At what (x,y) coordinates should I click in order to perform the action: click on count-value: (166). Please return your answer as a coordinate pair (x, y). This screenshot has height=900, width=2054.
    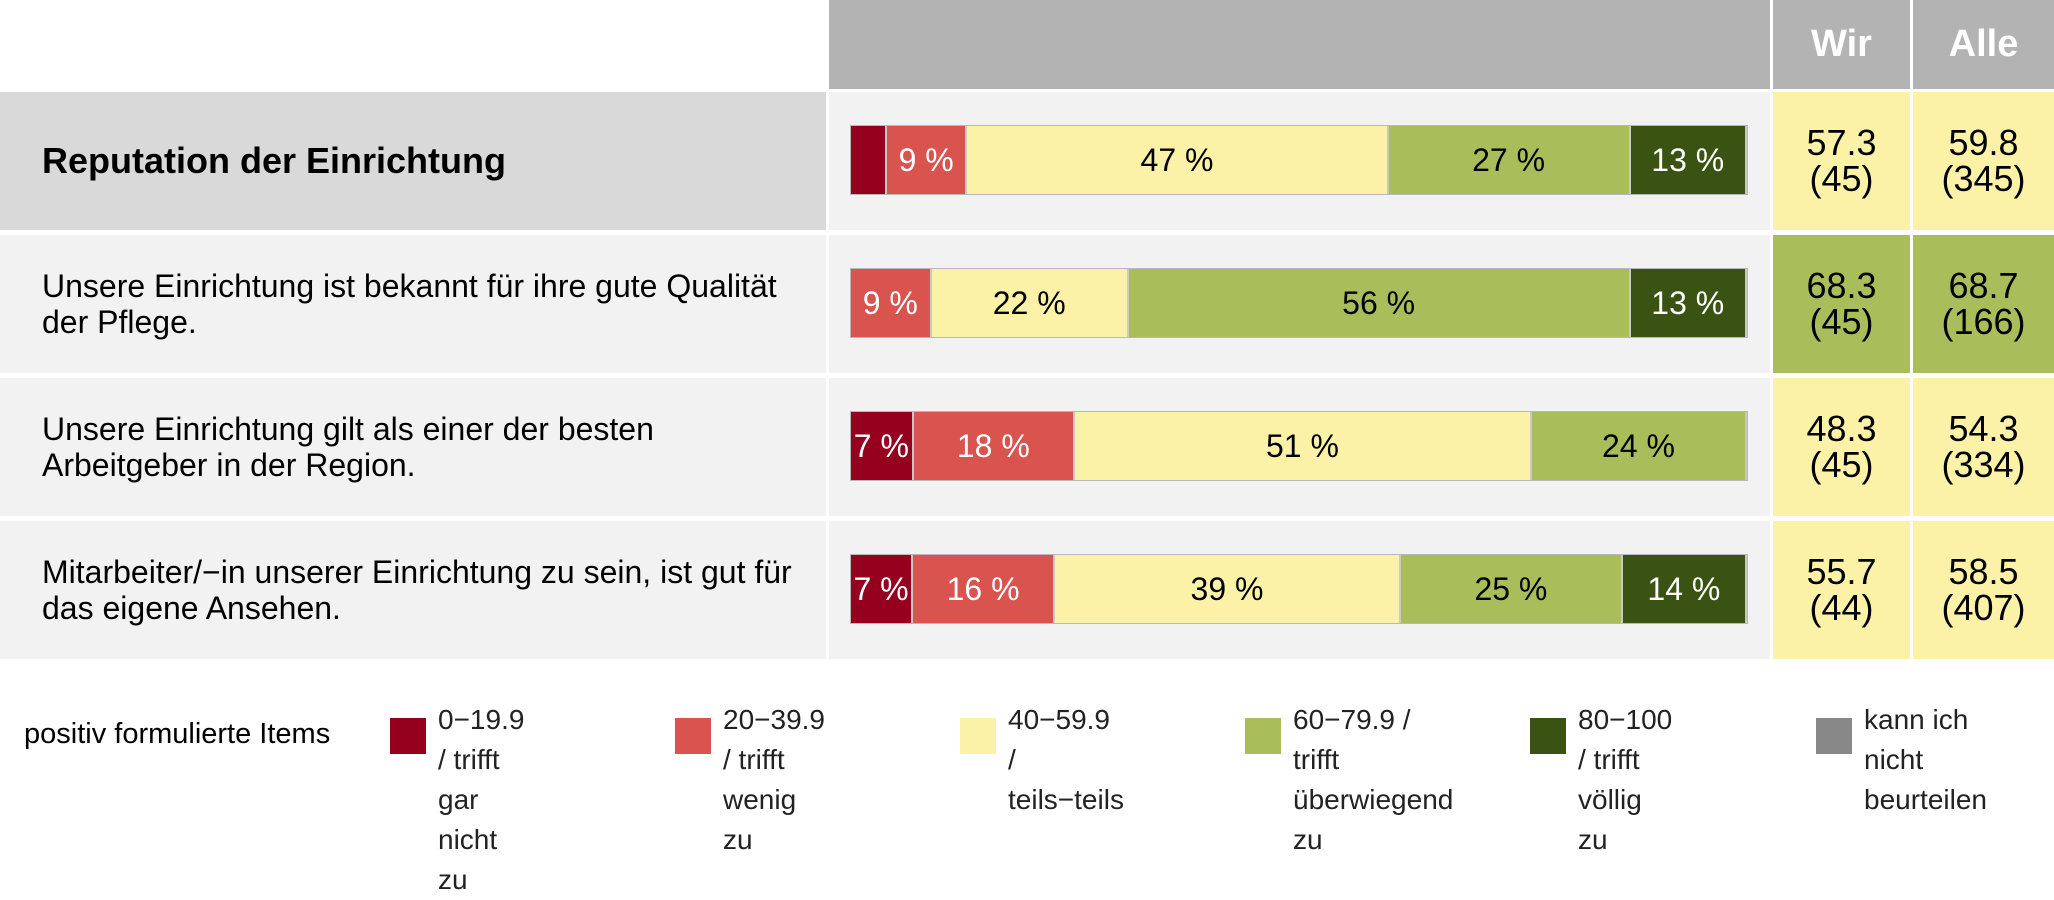
    Looking at the image, I should click on (1983, 321).